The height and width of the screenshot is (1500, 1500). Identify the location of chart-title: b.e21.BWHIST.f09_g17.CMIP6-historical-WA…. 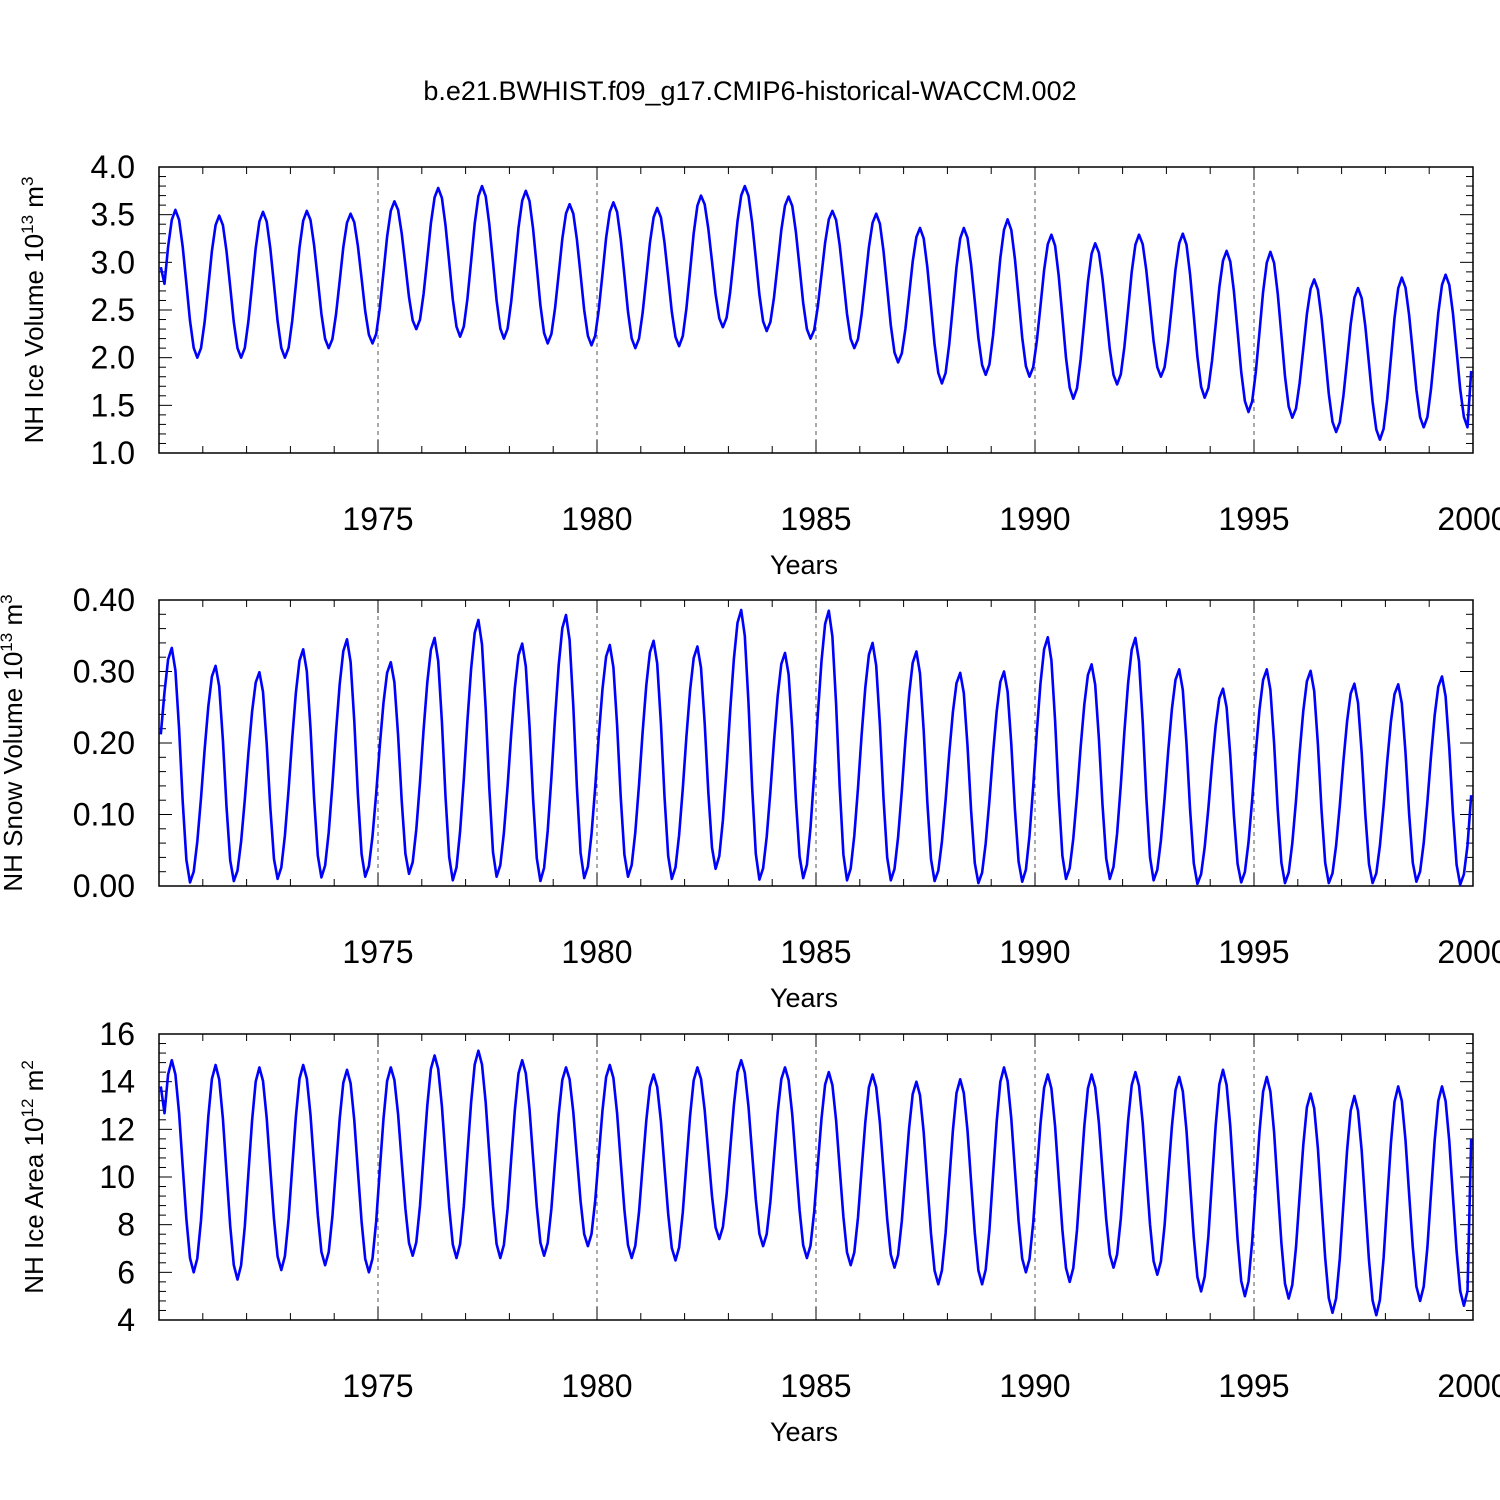
(750, 91).